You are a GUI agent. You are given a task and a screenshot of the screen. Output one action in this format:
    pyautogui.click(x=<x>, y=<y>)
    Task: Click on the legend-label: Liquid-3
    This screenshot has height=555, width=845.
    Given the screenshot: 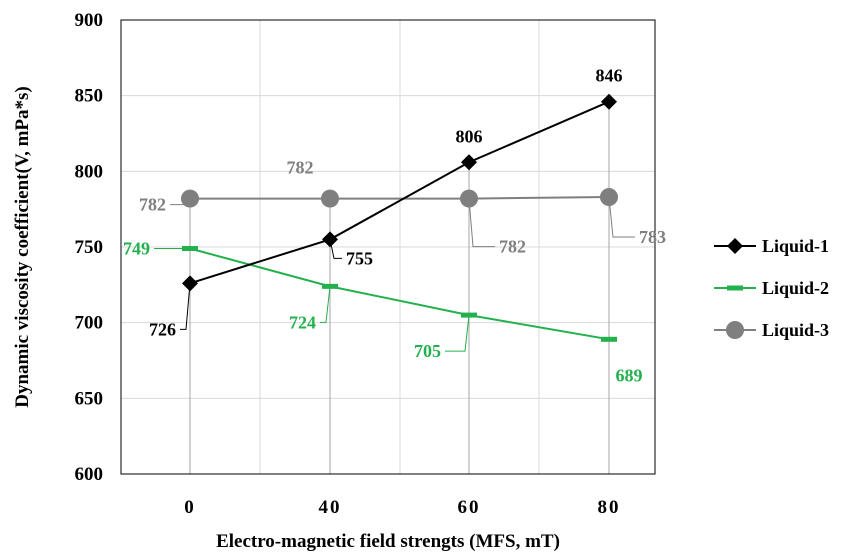 What is the action you would take?
    pyautogui.click(x=795, y=330)
    